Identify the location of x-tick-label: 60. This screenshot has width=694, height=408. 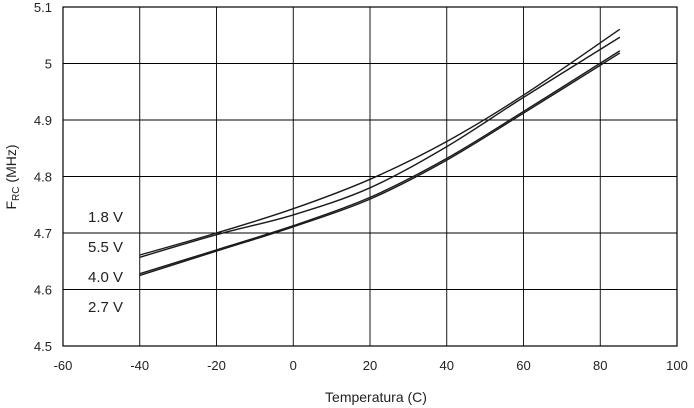
(523, 365).